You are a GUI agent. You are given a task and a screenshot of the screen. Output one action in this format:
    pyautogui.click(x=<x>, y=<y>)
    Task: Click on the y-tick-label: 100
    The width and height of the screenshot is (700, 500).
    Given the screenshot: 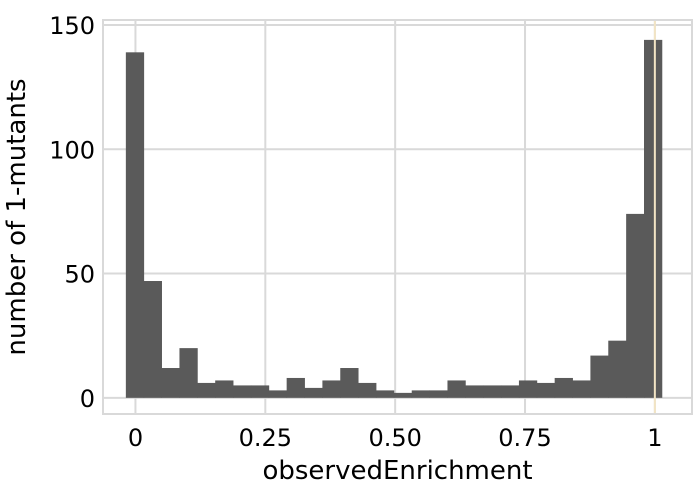 What is the action you would take?
    pyautogui.click(x=72, y=150)
    